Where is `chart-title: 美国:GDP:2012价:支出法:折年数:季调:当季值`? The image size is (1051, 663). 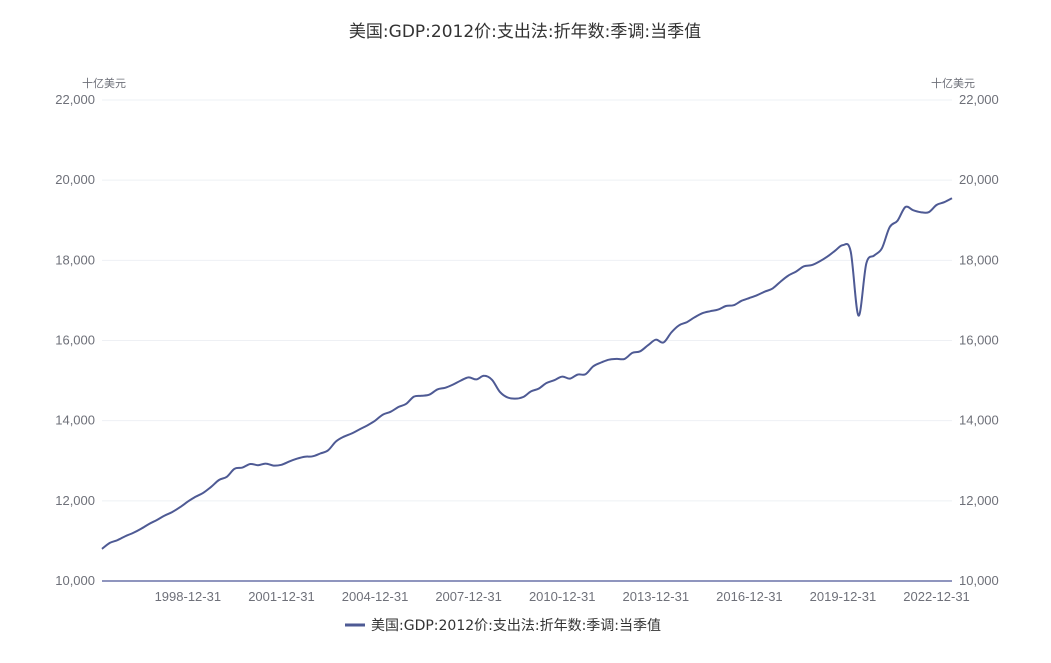 chart-title: 美国:GDP:2012价:支出法:折年数:季调:当季值 is located at coordinates (525, 32).